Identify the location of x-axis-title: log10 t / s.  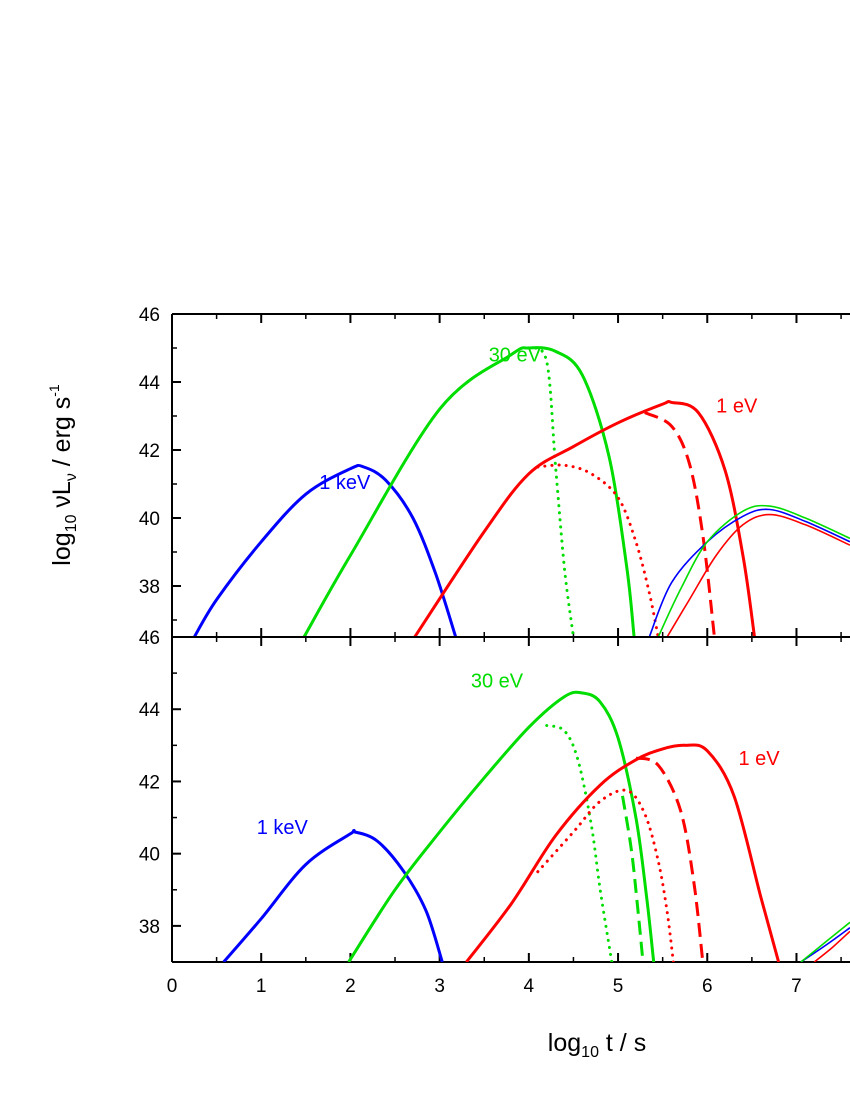
(597, 1045).